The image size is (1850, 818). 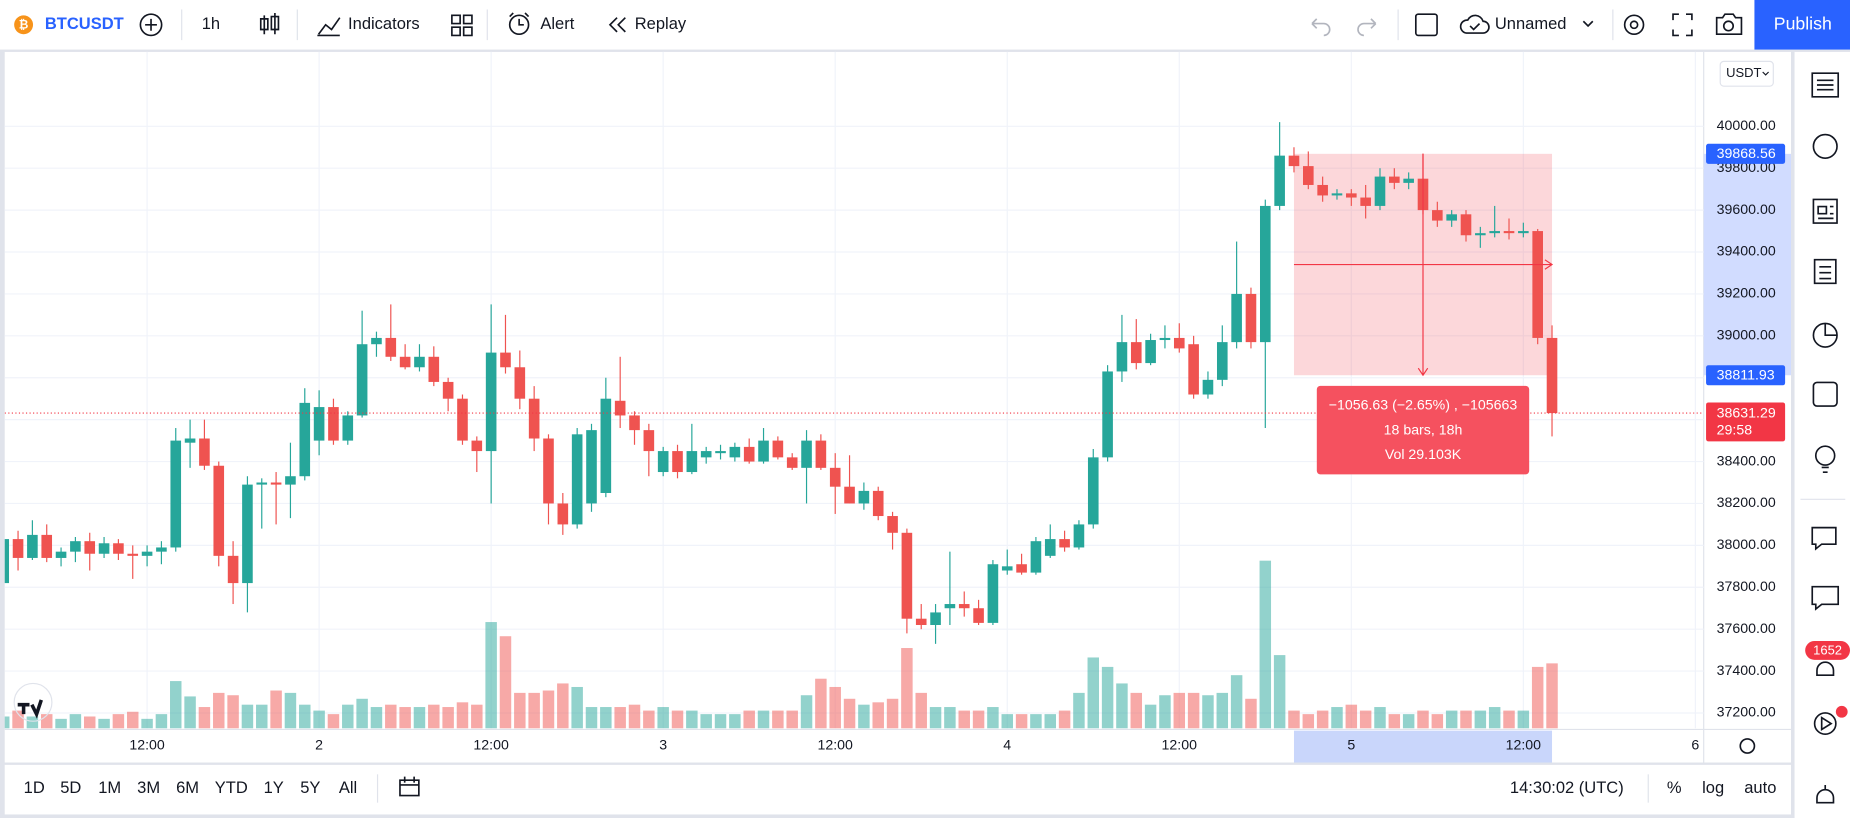 What do you see at coordinates (462, 25) in the screenshot?
I see `layout-icon` at bounding box center [462, 25].